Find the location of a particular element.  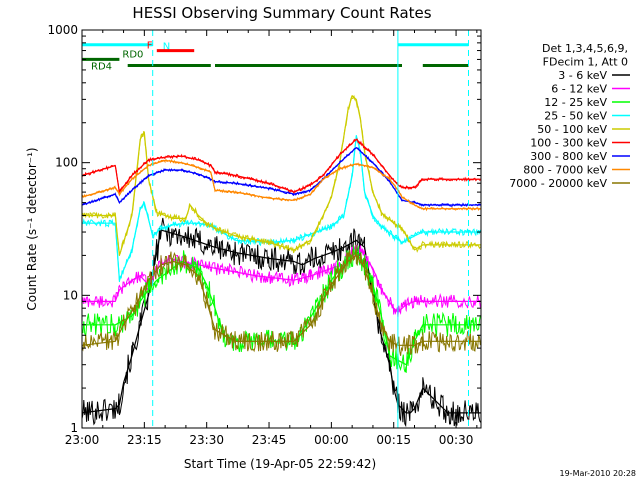

flag-rd4: RD4 is located at coordinates (280, 67).